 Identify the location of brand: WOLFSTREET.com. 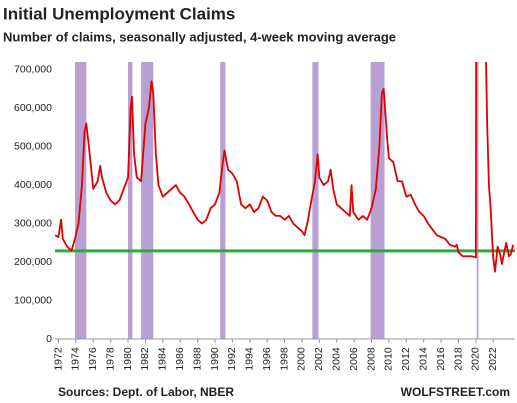
(455, 392).